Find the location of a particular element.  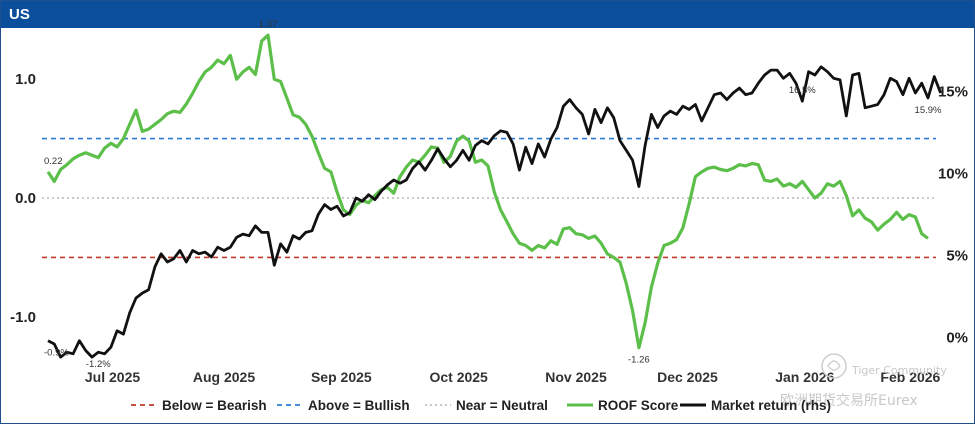

legend-item: Market return (rhs) is located at coordinates (755, 405).